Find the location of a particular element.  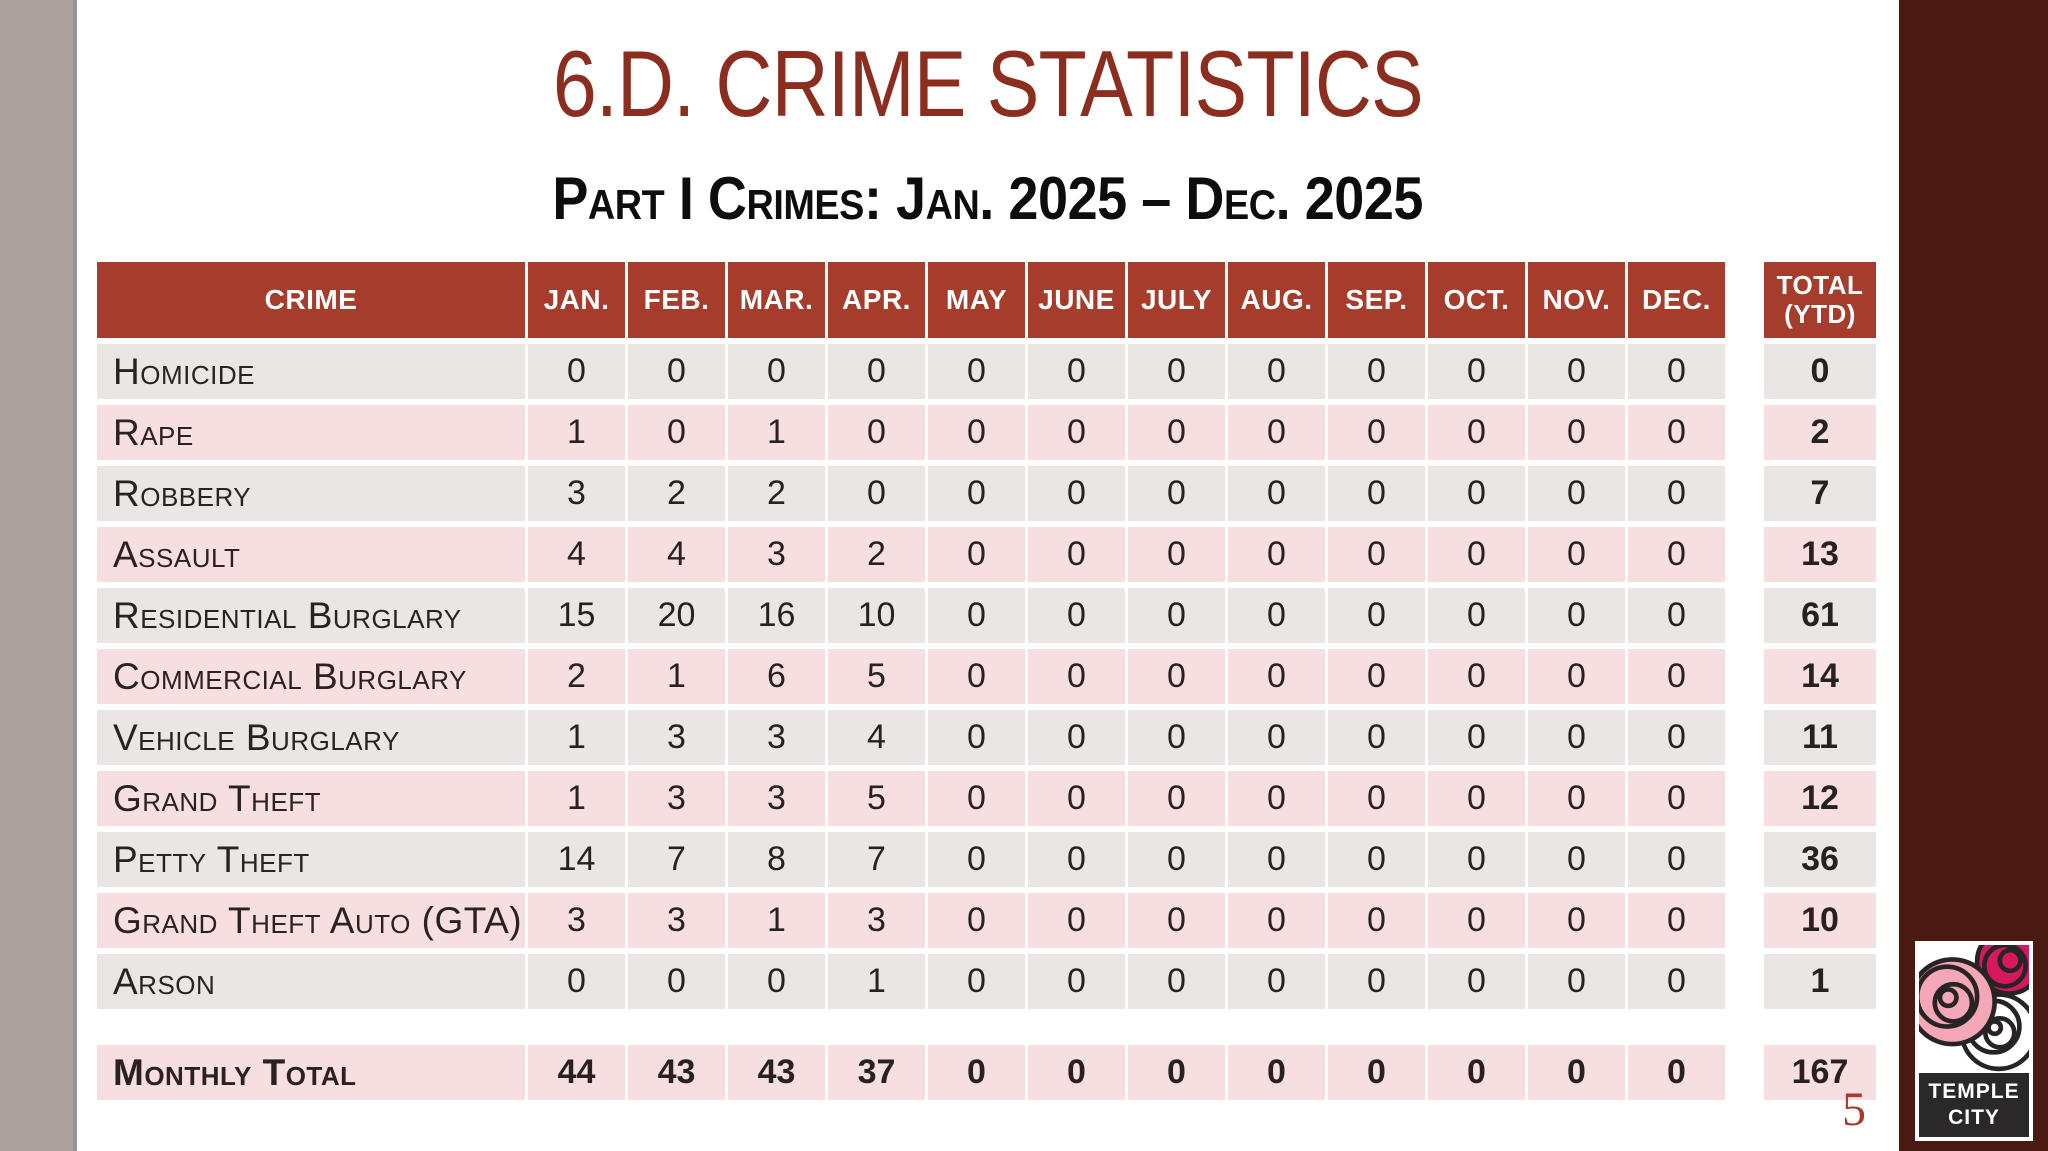

cell-total: 11 is located at coordinates (1820, 737).